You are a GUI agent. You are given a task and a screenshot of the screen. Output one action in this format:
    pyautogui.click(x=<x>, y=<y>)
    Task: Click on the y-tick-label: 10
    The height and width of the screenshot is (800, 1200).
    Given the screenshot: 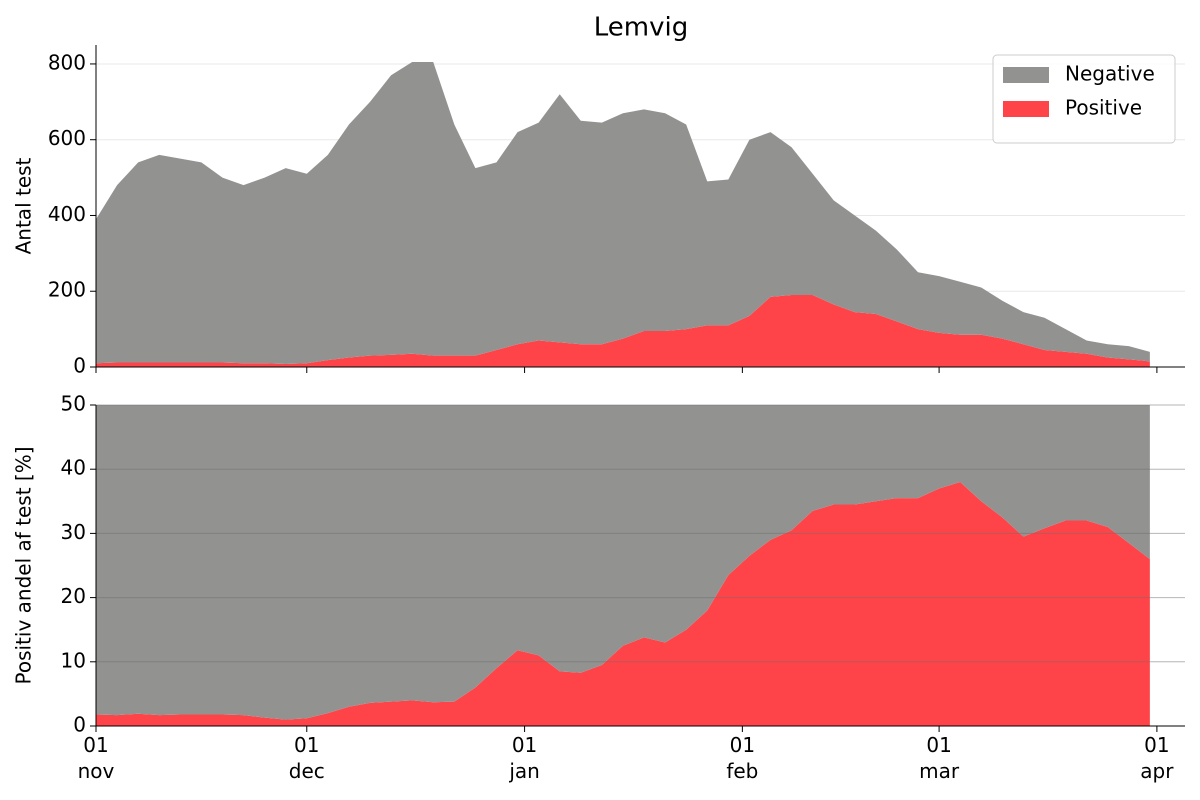 What is the action you would take?
    pyautogui.click(x=73, y=660)
    